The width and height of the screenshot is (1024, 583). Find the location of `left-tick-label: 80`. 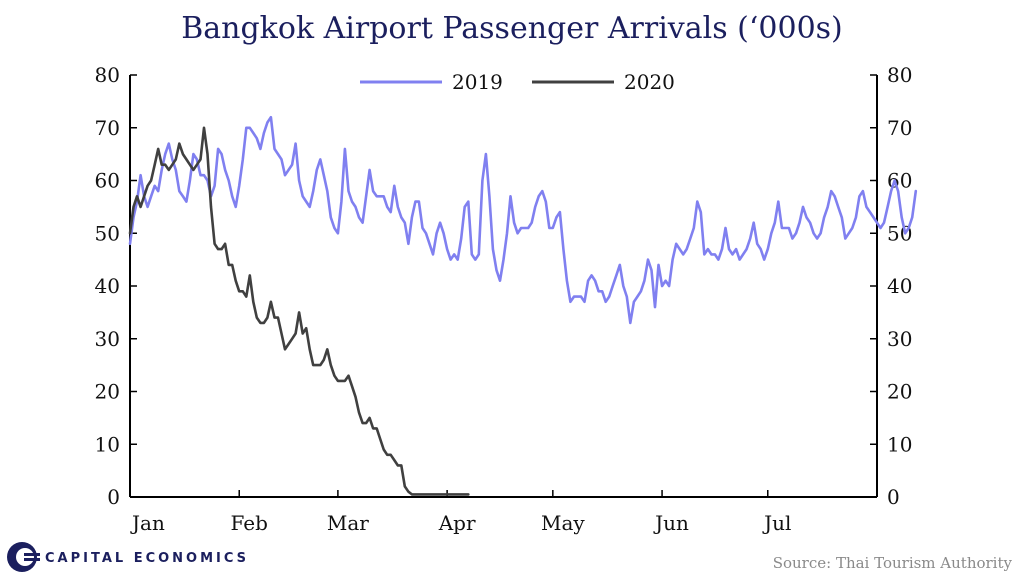

left-tick-label: 80 is located at coordinates (107, 75).